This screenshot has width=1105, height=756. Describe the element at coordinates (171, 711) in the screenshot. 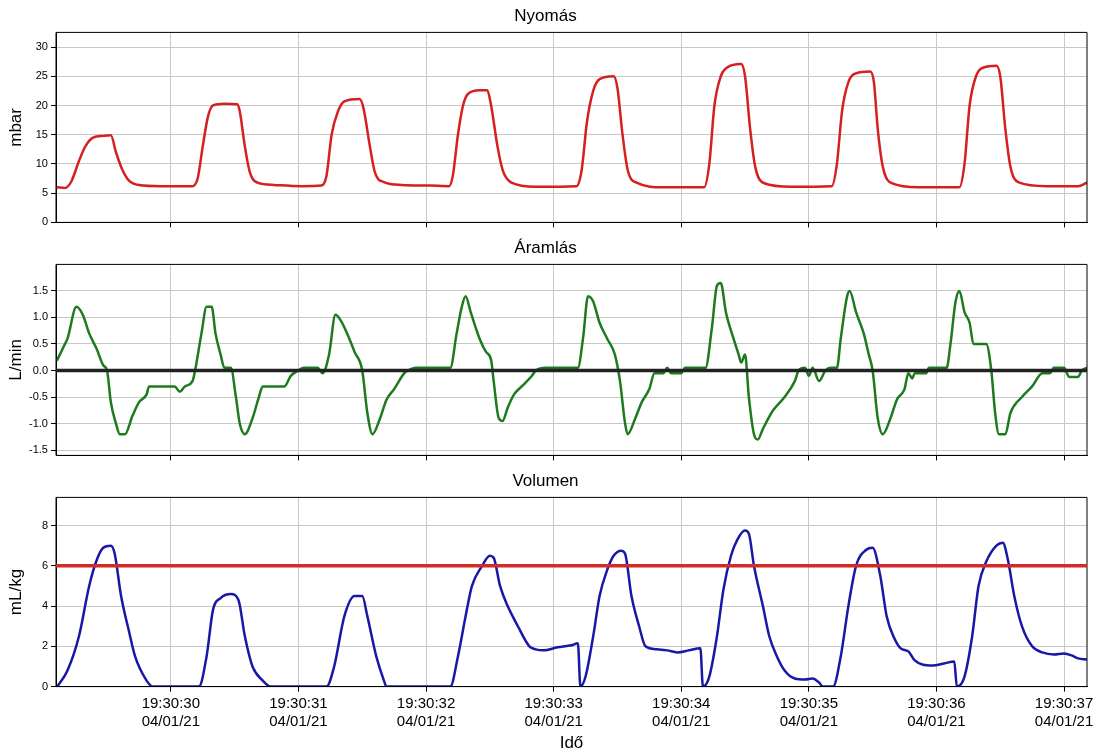

I see `x-tick-label: 19:30:30 04/01/21` at that location.